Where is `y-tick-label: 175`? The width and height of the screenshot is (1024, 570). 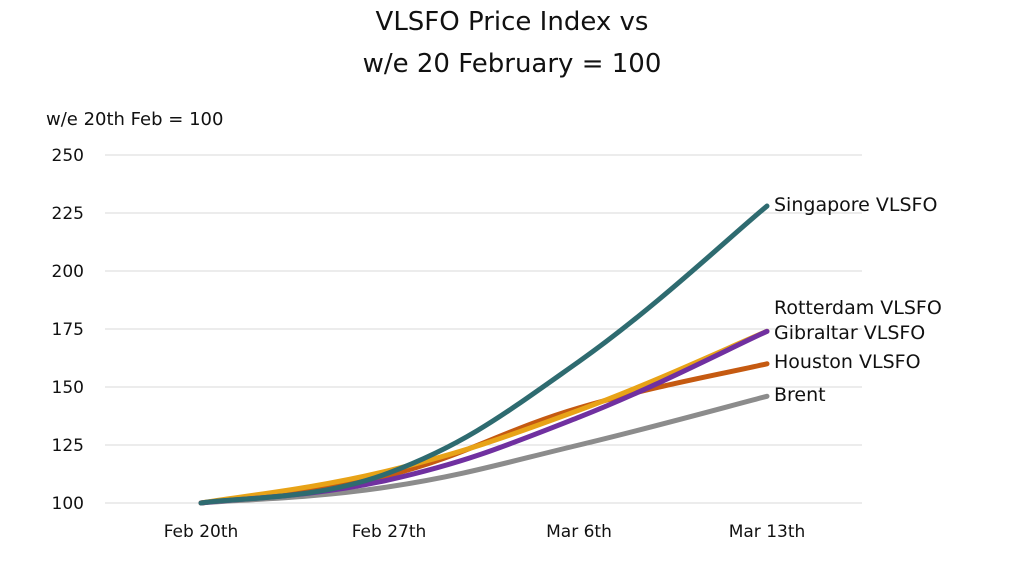
y-tick-label: 175 is located at coordinates (68, 330).